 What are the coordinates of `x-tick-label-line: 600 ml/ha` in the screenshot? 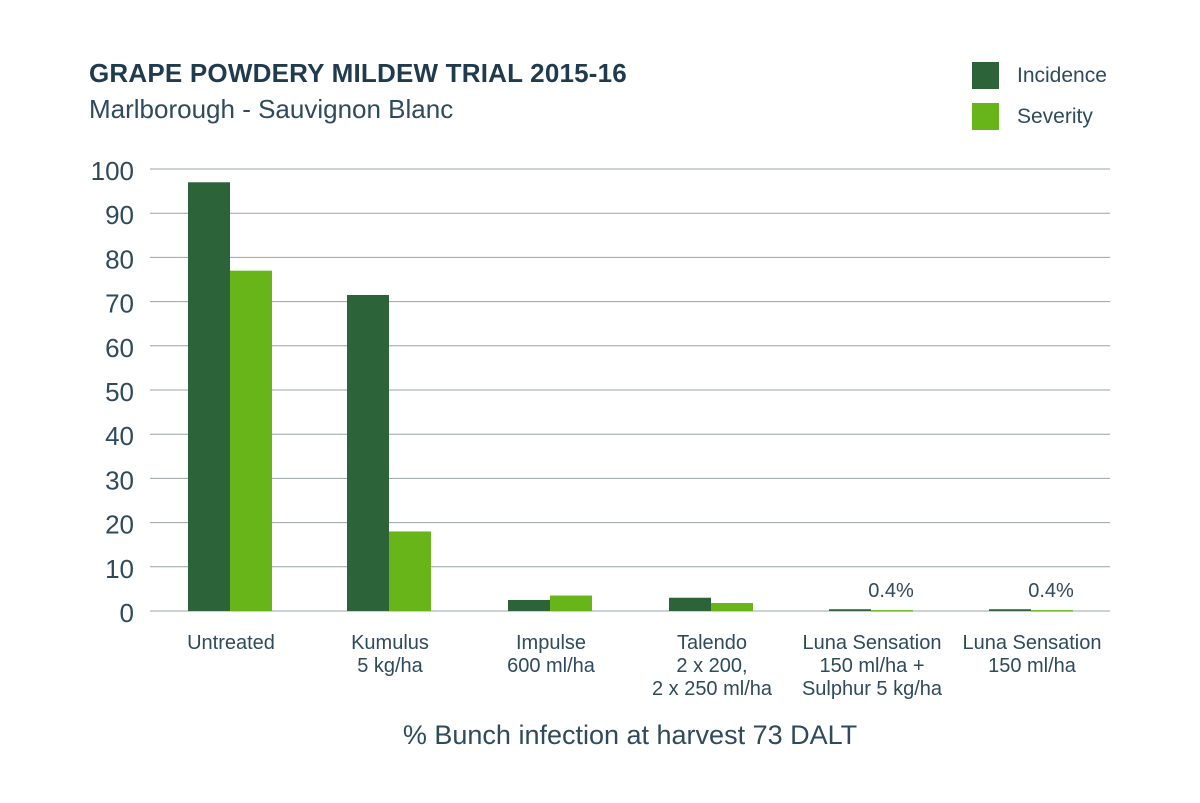 It's located at (551, 666).